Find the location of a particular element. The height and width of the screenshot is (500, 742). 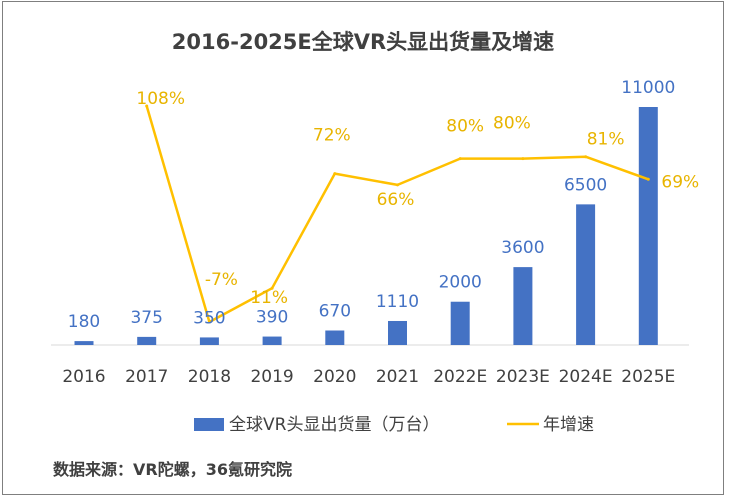

bar-label-2017: 375 is located at coordinates (146, 318).